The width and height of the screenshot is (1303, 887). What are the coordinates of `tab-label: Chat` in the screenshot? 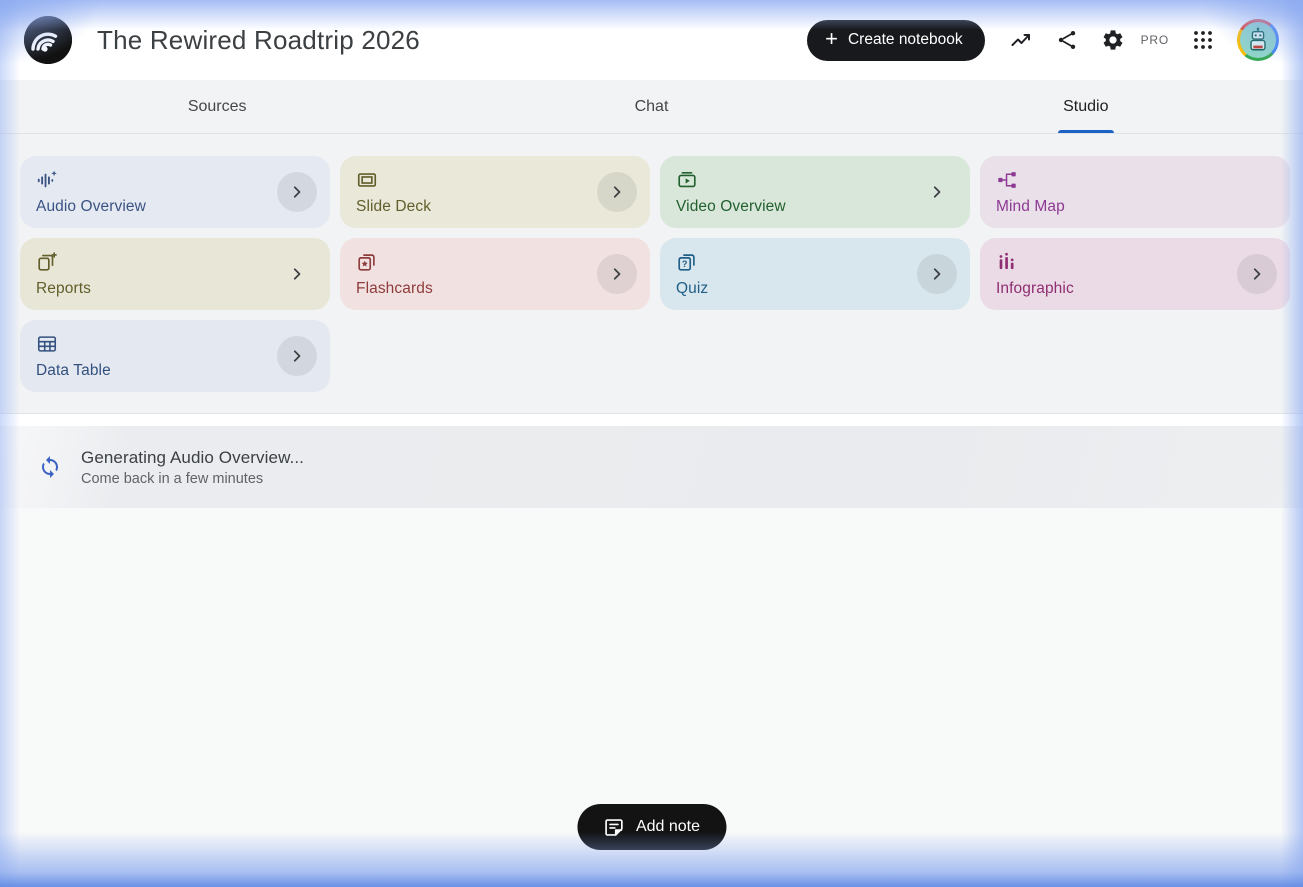 It's located at (651, 106).